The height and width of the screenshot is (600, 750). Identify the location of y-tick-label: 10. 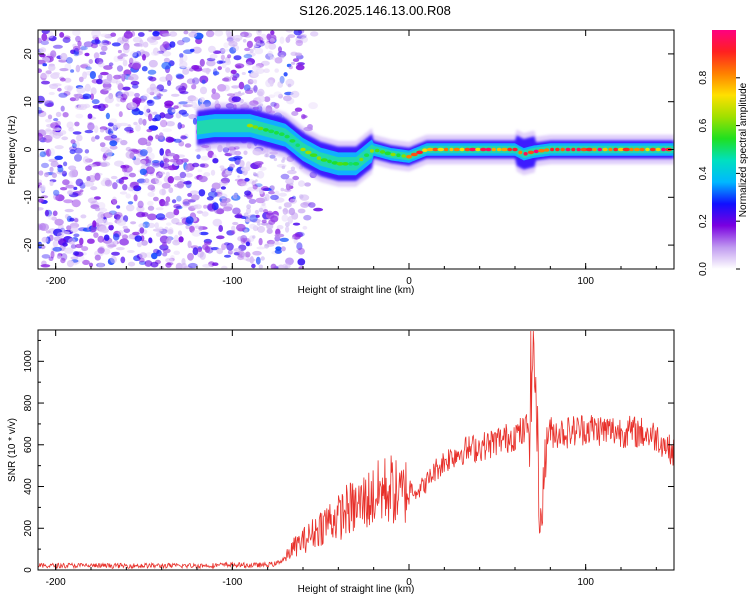
(28, 102).